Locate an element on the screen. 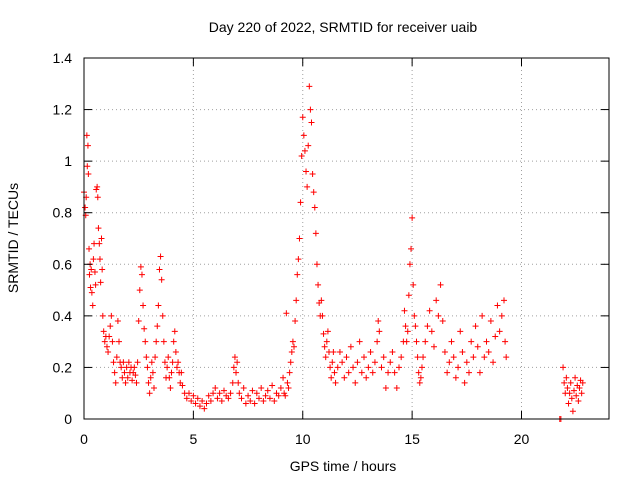  x-tick-label: 20 is located at coordinates (522, 439).